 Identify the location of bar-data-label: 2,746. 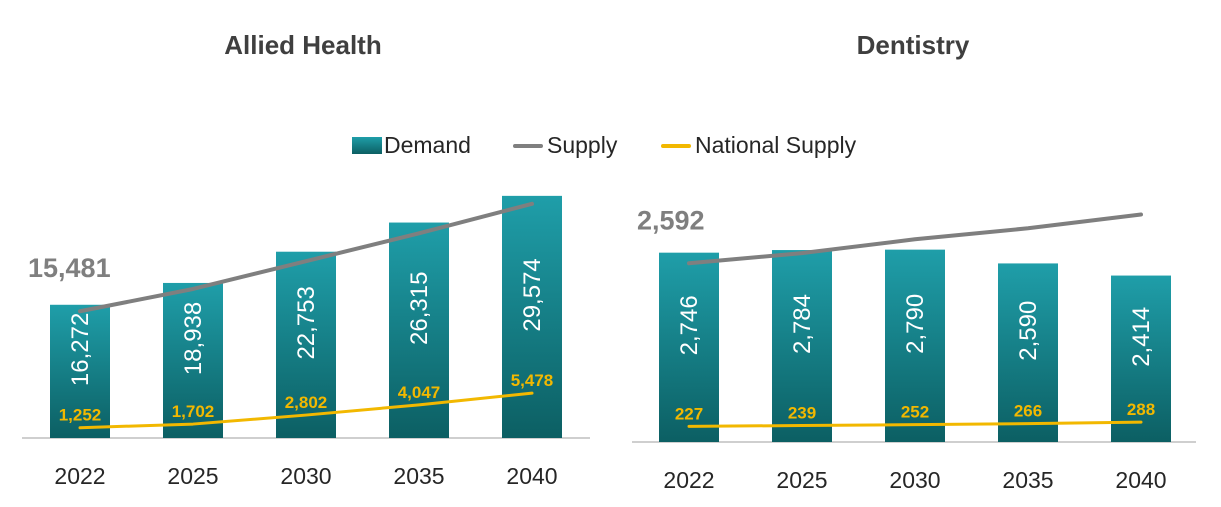
(689, 325).